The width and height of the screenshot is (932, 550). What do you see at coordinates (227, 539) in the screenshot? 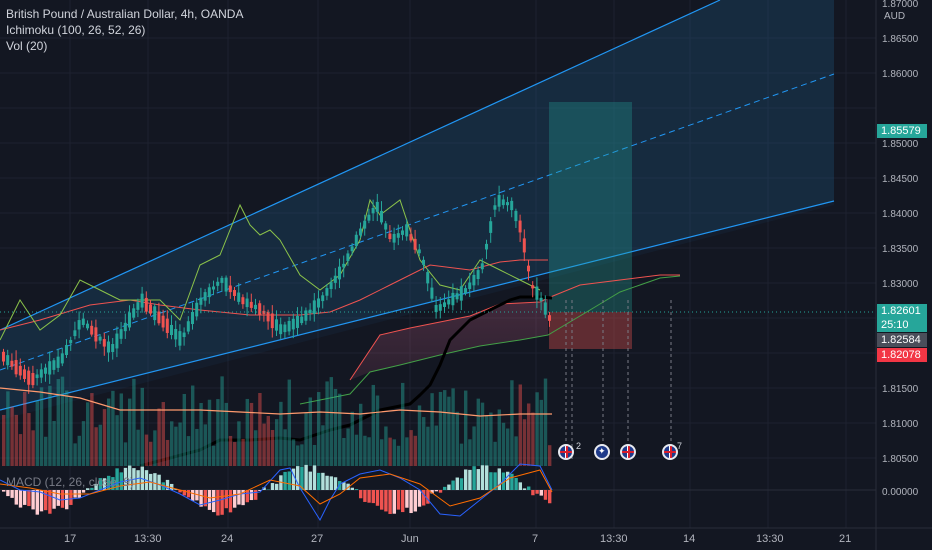
I see `time-label: 24` at bounding box center [227, 539].